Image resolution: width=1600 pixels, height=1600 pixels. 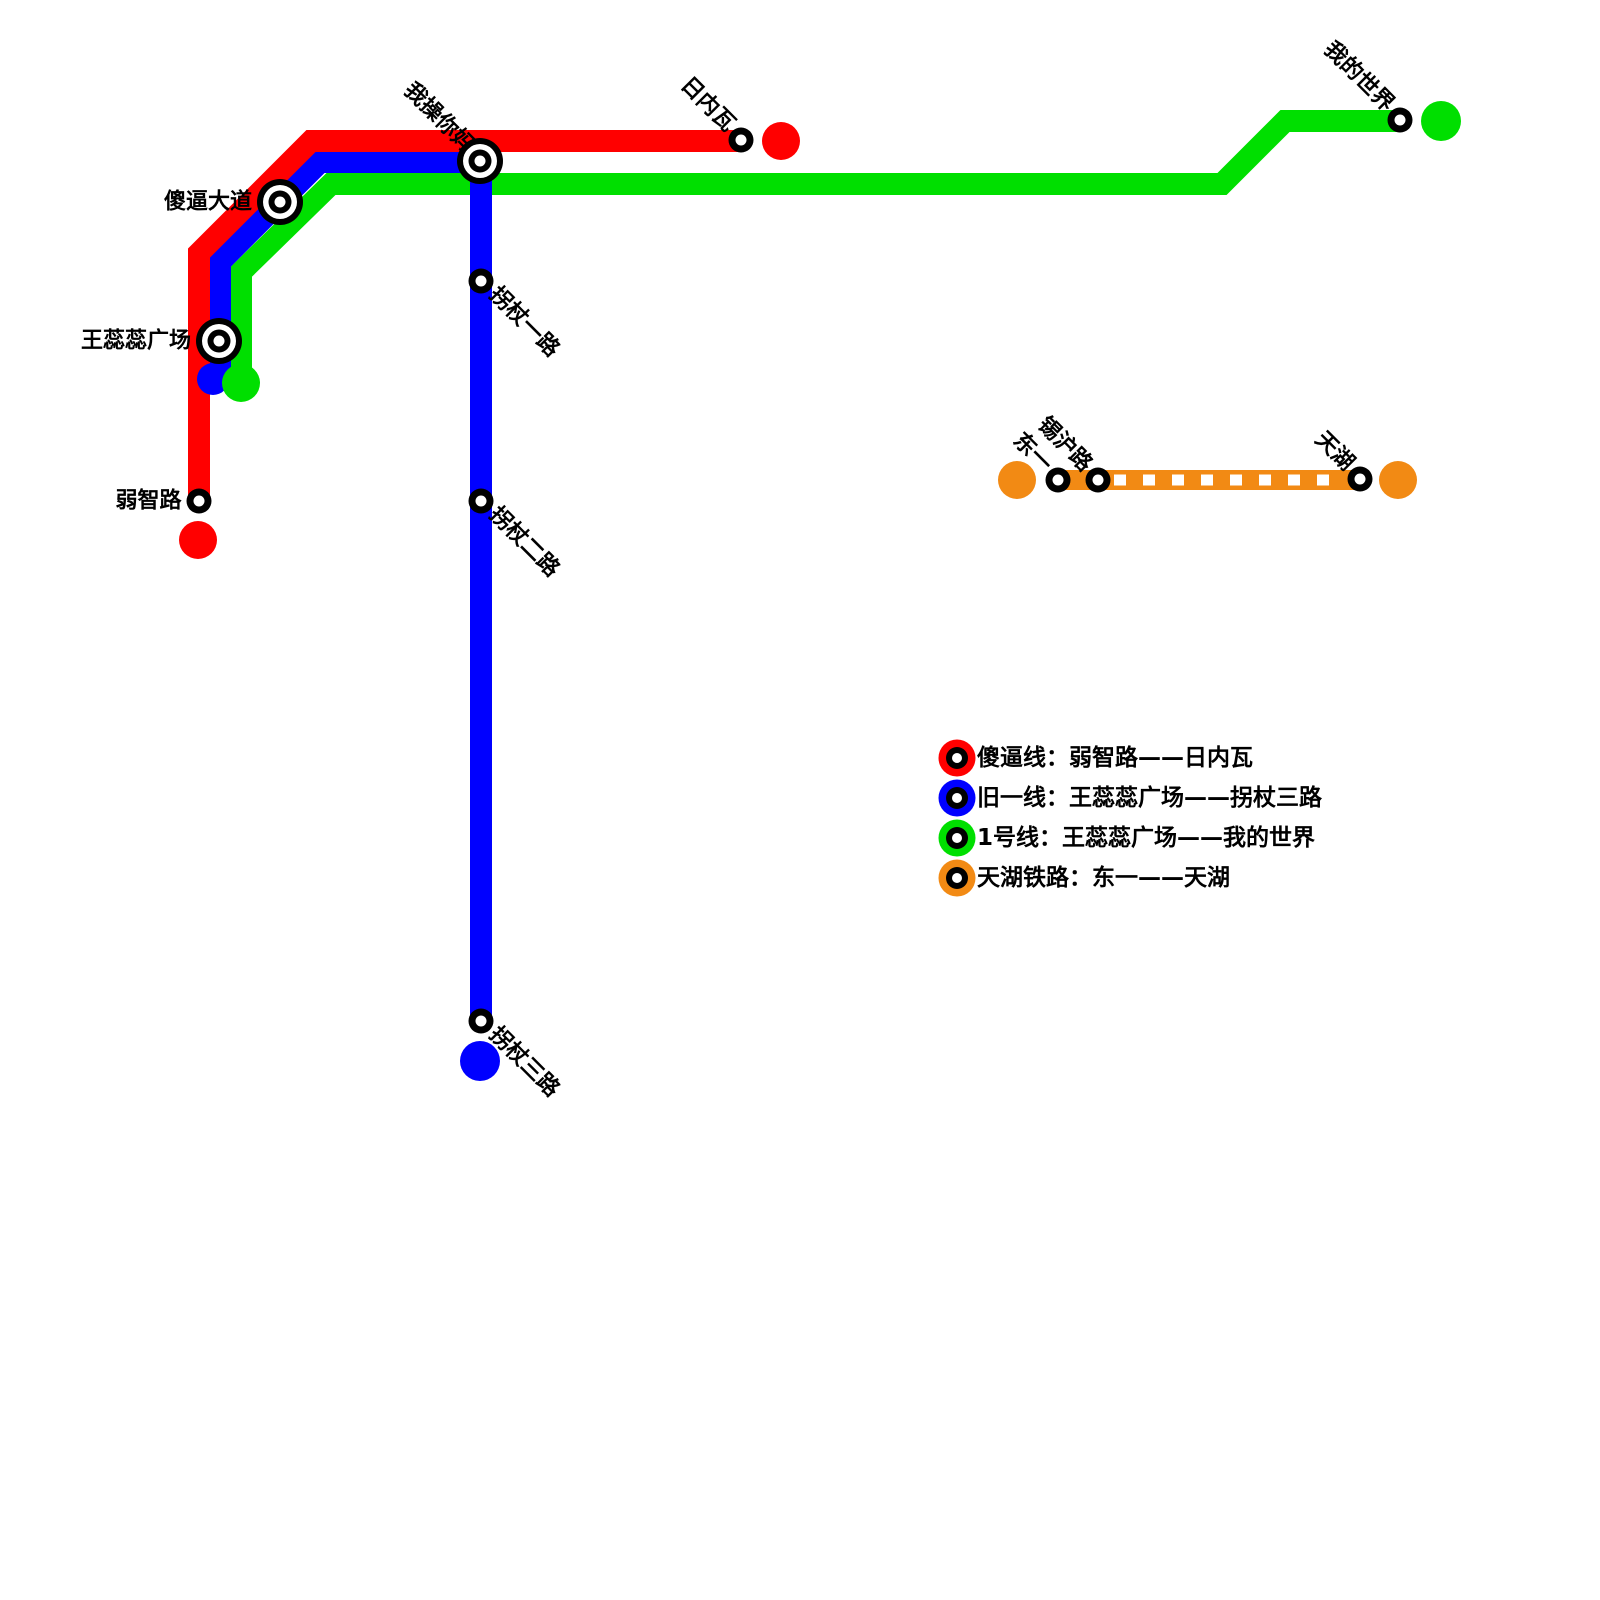 I want to click on station-guaizhang-erlu, so click(x=481, y=501).